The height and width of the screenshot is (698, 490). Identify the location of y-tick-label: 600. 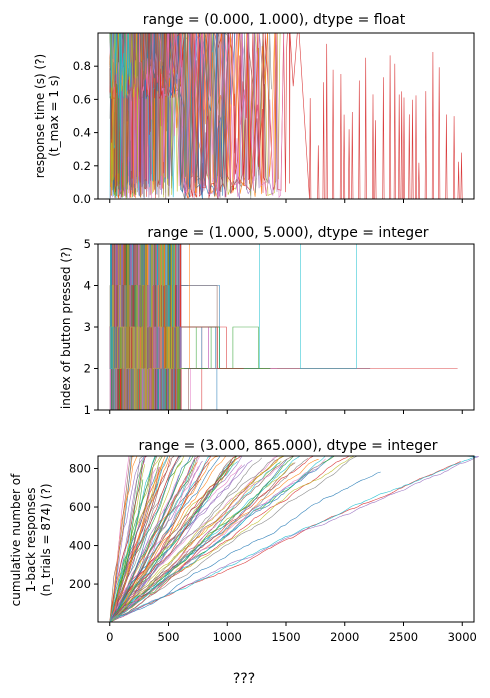
(80, 507).